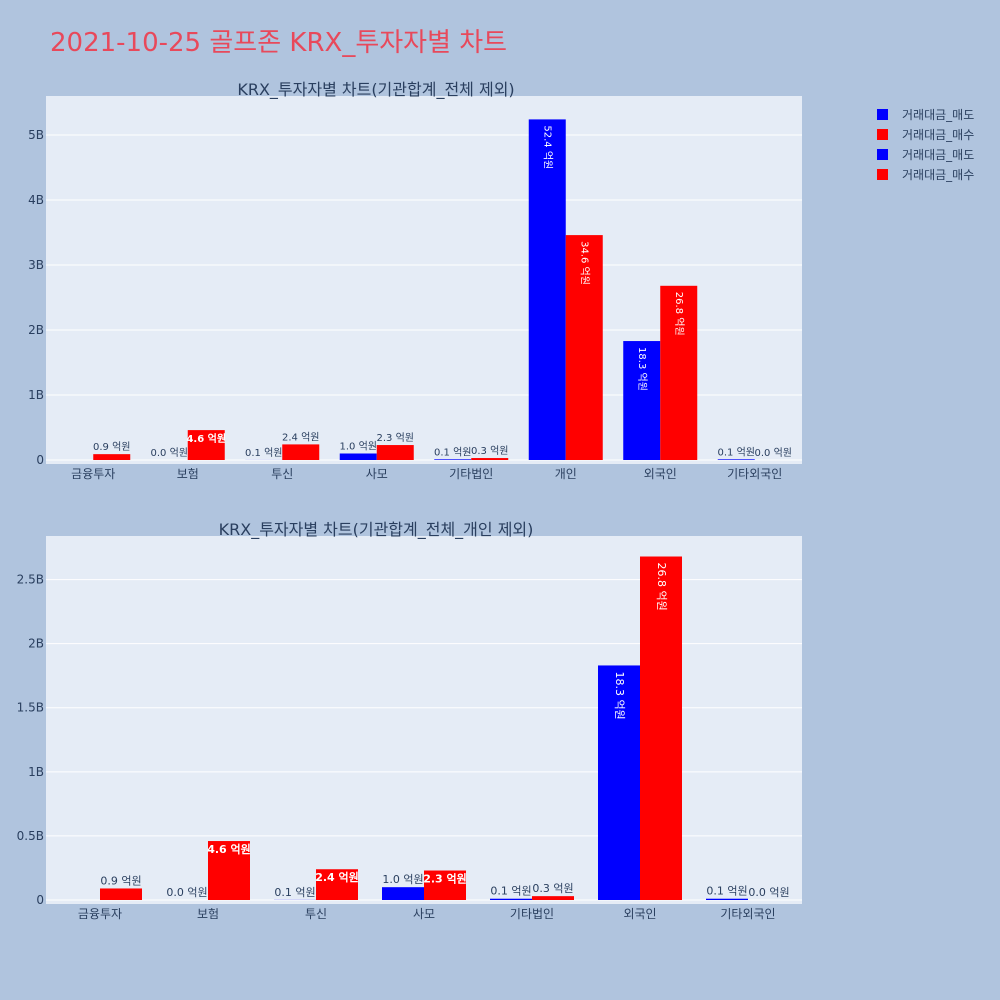  Describe the element at coordinates (375, 90) in the screenshot. I see `chart-title-1: KRX_투자자별 차트(기관합계_전체 제외)` at that location.